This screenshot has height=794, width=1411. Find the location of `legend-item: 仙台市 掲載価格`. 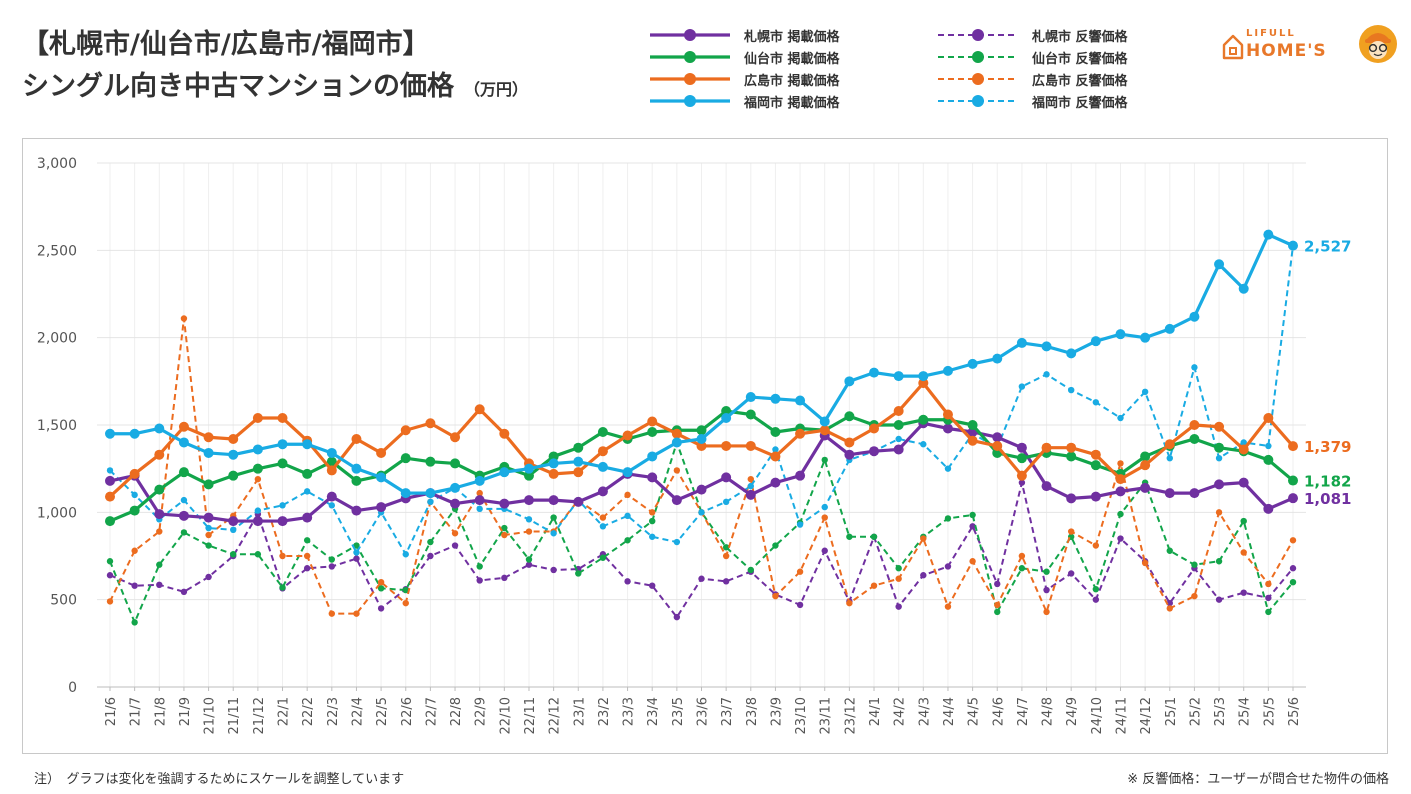

legend-item: 仙台市 掲載価格 is located at coordinates (744, 57).